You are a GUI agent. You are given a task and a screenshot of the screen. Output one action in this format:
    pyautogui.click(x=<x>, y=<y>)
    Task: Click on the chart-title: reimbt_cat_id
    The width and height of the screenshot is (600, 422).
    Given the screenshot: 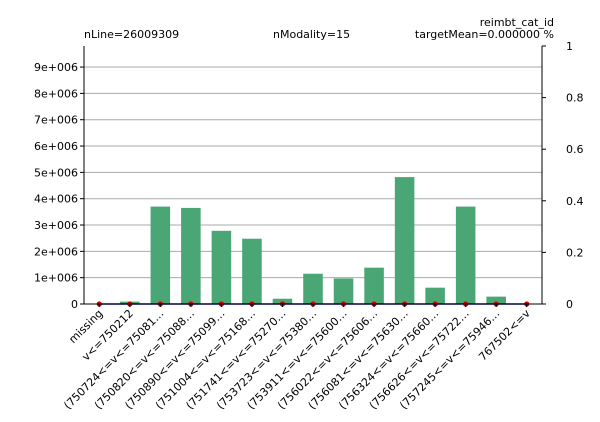 What is the action you would take?
    pyautogui.click(x=516, y=22)
    